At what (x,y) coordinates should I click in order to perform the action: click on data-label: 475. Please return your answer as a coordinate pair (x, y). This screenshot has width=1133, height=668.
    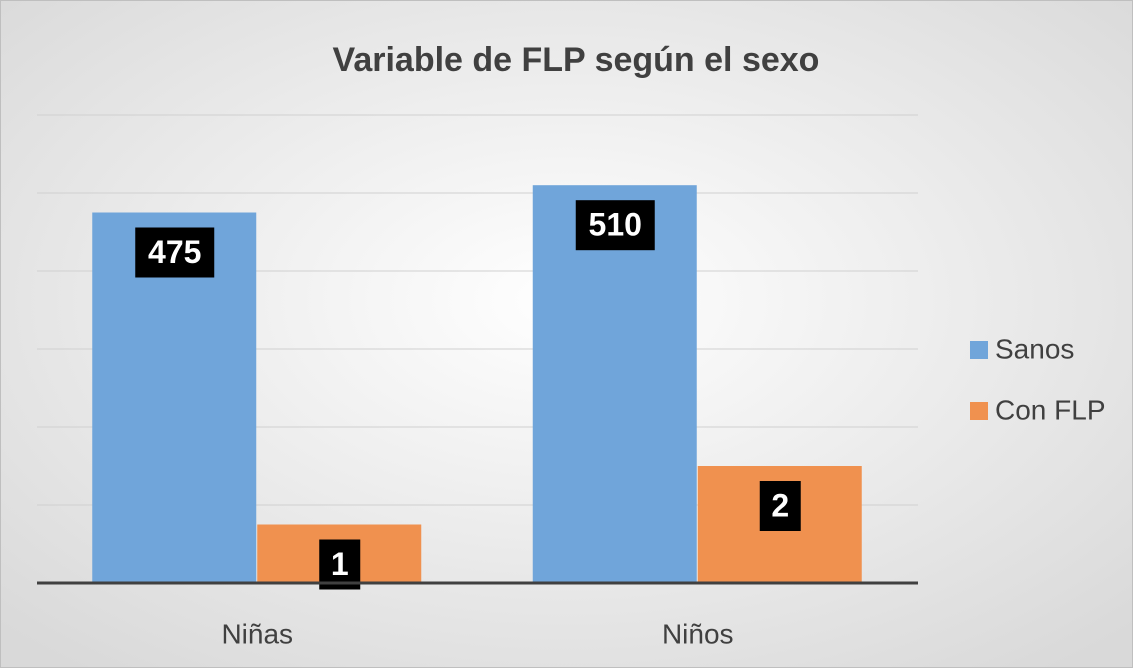
    Looking at the image, I should click on (174, 252).